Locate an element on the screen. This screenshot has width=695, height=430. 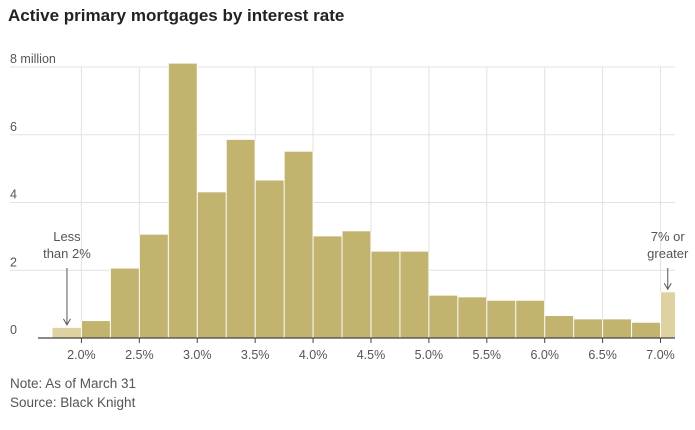
x-tick-label: 5.0% is located at coordinates (429, 355).